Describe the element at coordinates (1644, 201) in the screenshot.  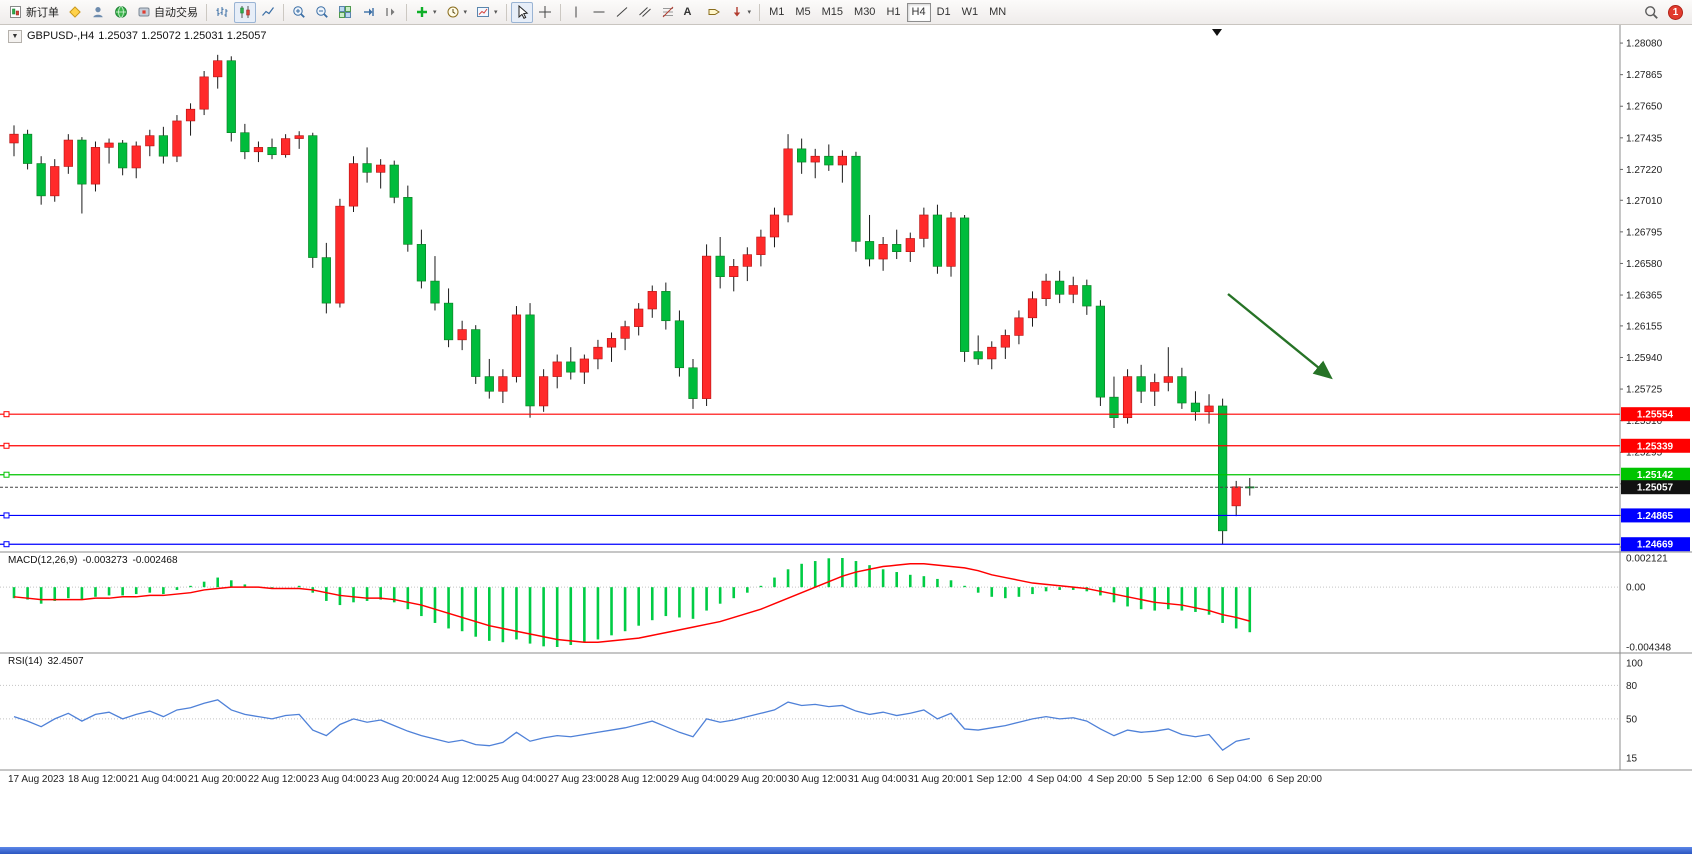
I see `svg-text: 1.27010` at that location.